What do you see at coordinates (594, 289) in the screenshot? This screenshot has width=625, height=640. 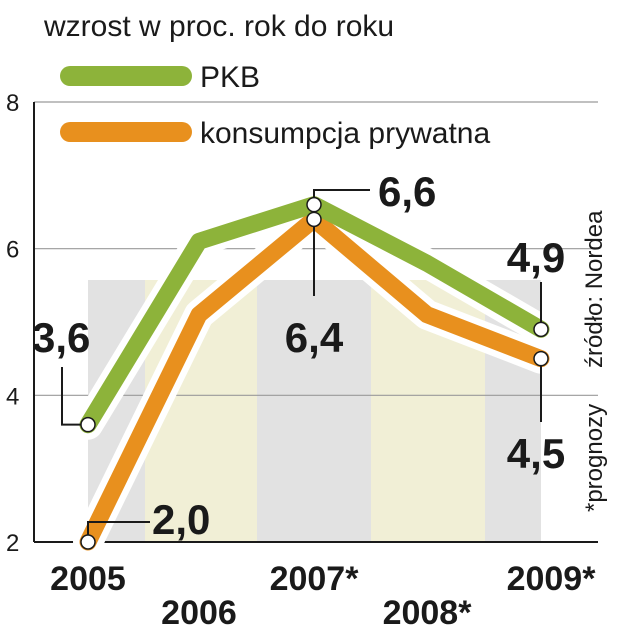 I see `source-note: źródło: Nordea` at bounding box center [594, 289].